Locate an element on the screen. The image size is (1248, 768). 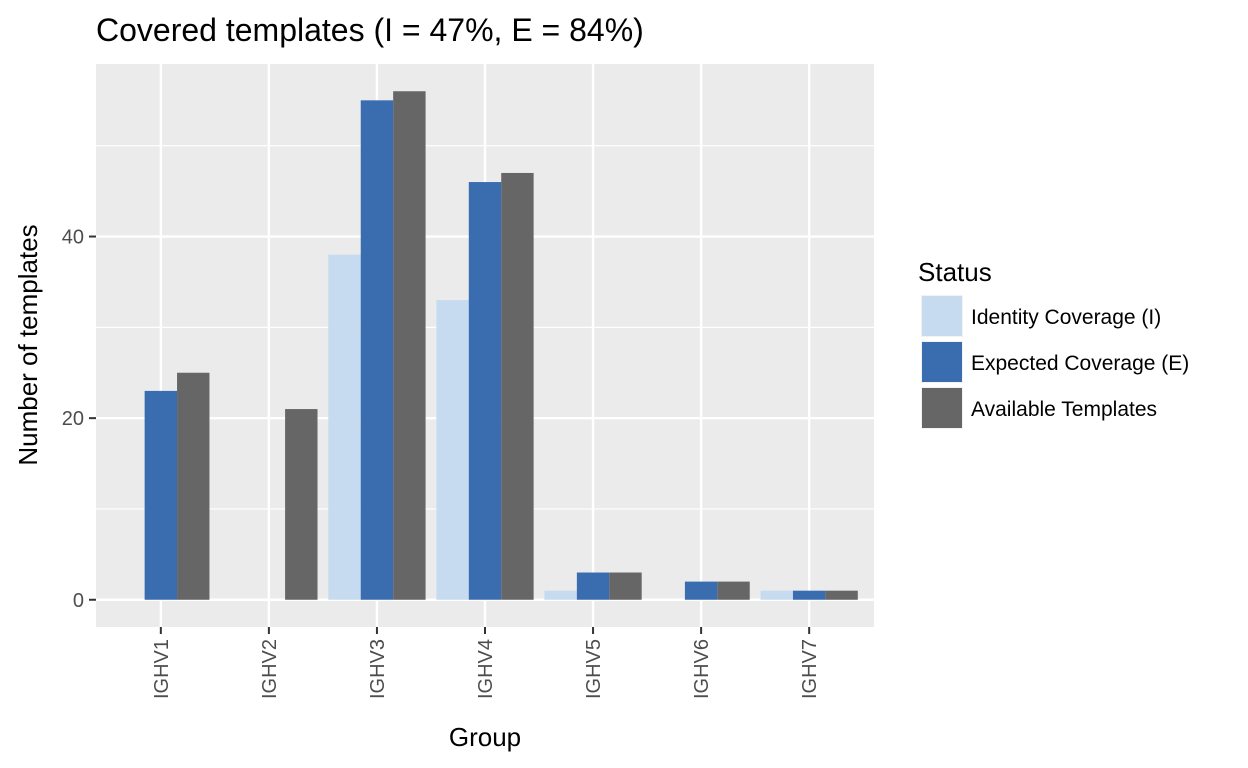
x-axis-title: Group is located at coordinates (485, 737).